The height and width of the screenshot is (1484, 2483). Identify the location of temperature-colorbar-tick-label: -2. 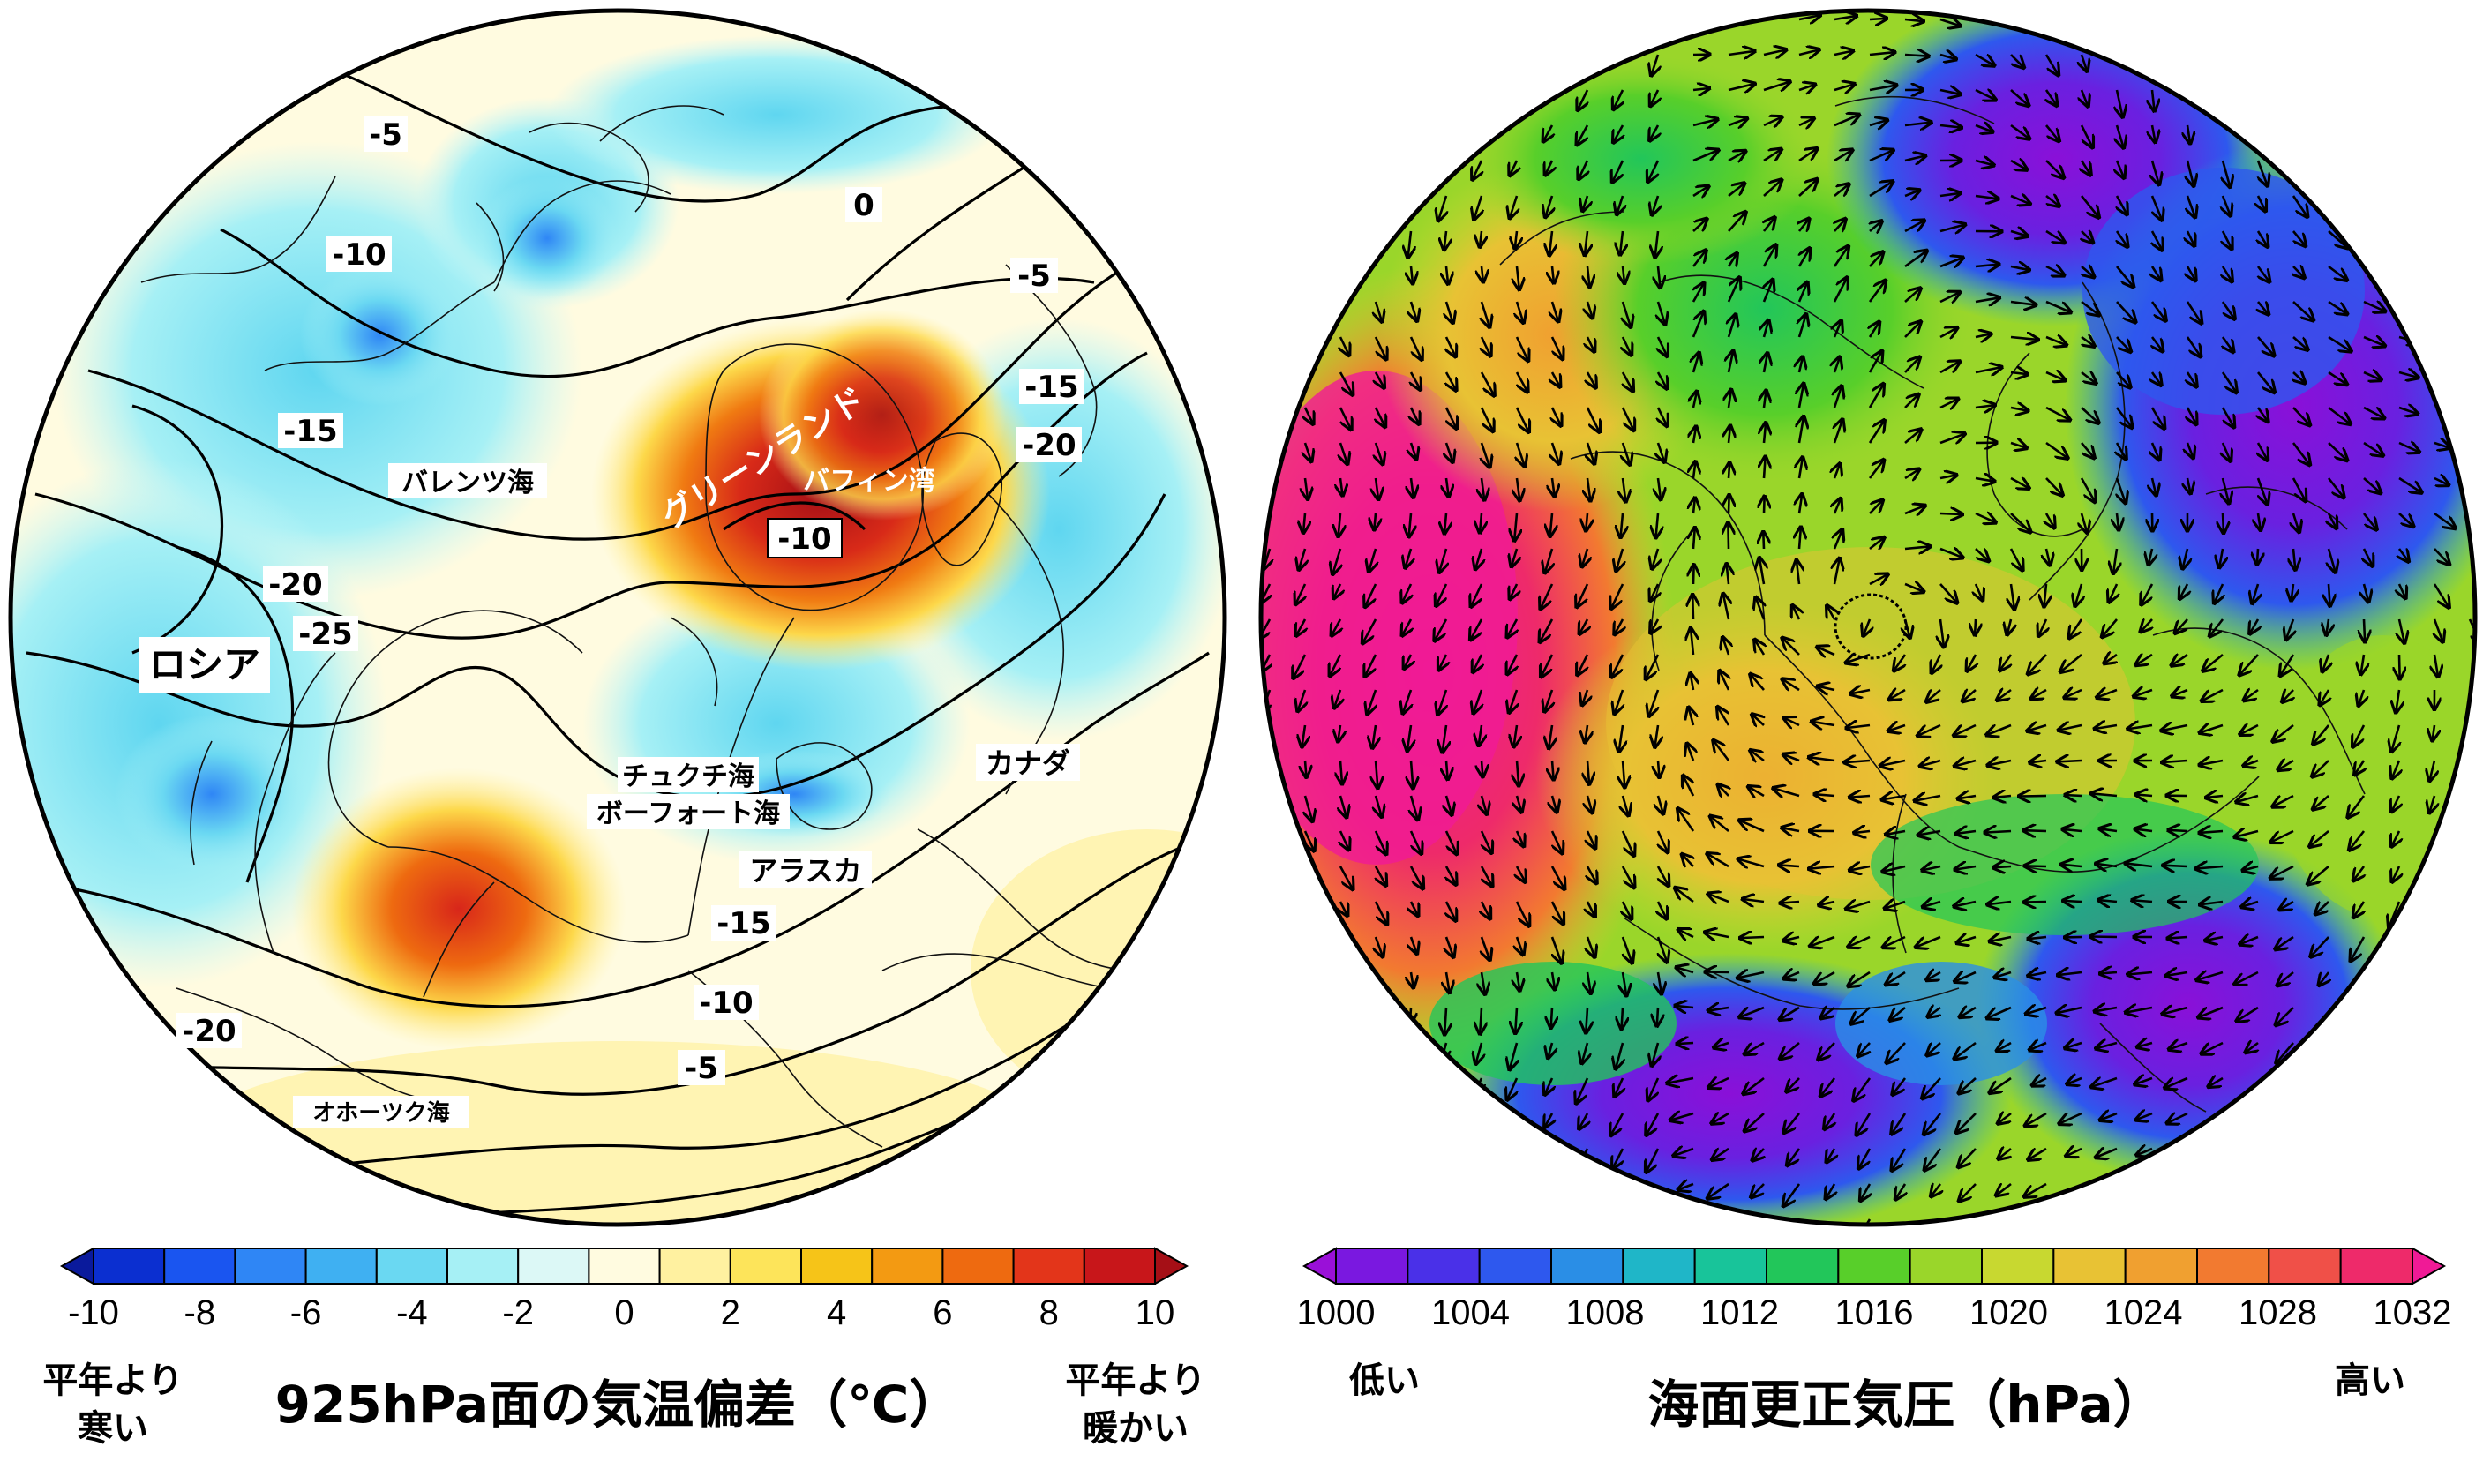
(518, 1312).